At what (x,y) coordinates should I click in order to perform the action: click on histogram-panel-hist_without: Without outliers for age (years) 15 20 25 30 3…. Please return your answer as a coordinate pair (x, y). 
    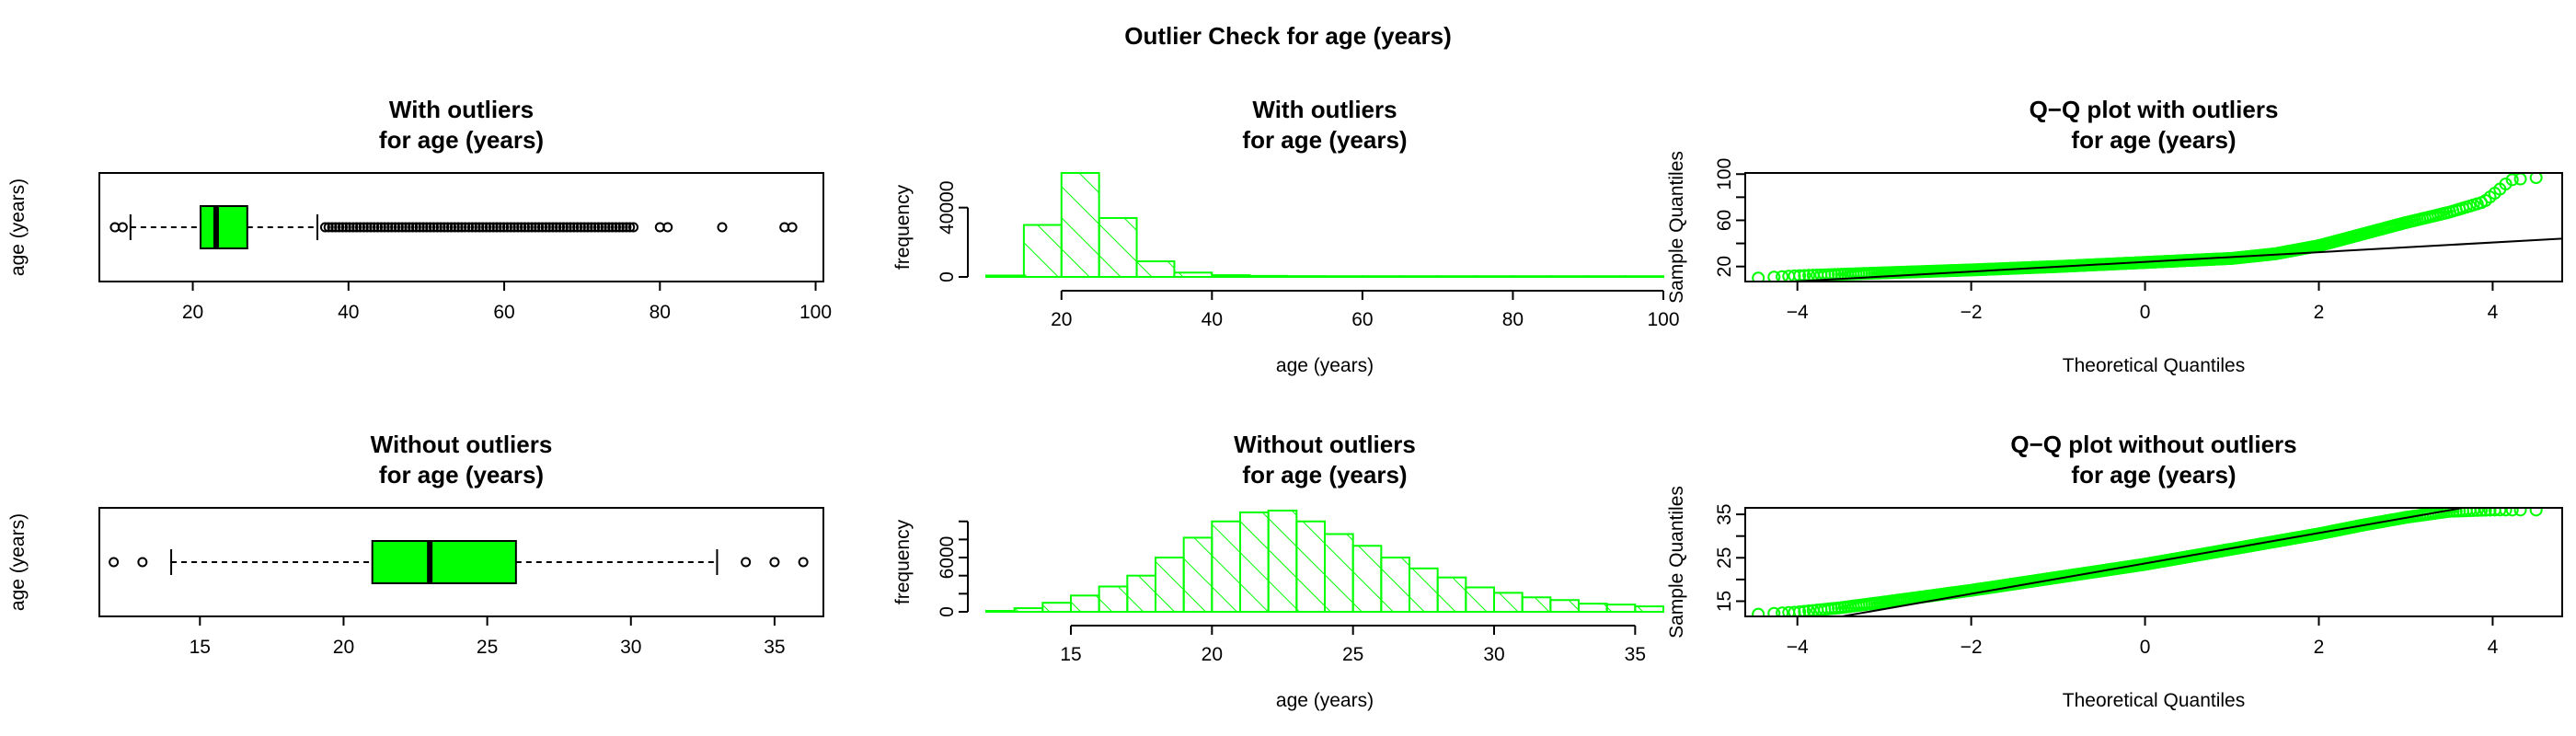
    Looking at the image, I should click on (1278, 571).